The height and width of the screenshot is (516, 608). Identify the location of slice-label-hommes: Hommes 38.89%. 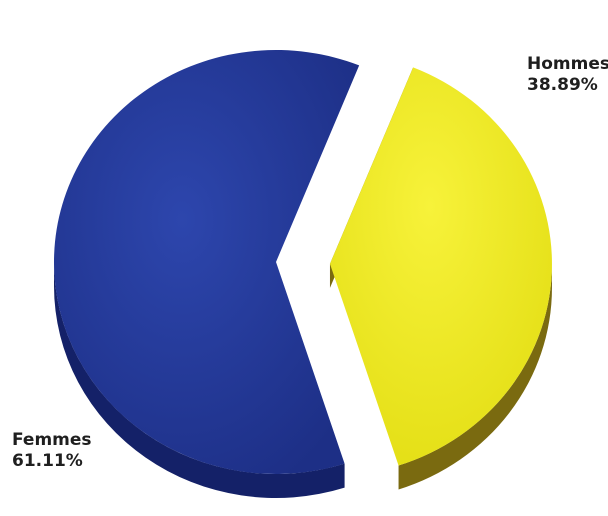
(567, 75).